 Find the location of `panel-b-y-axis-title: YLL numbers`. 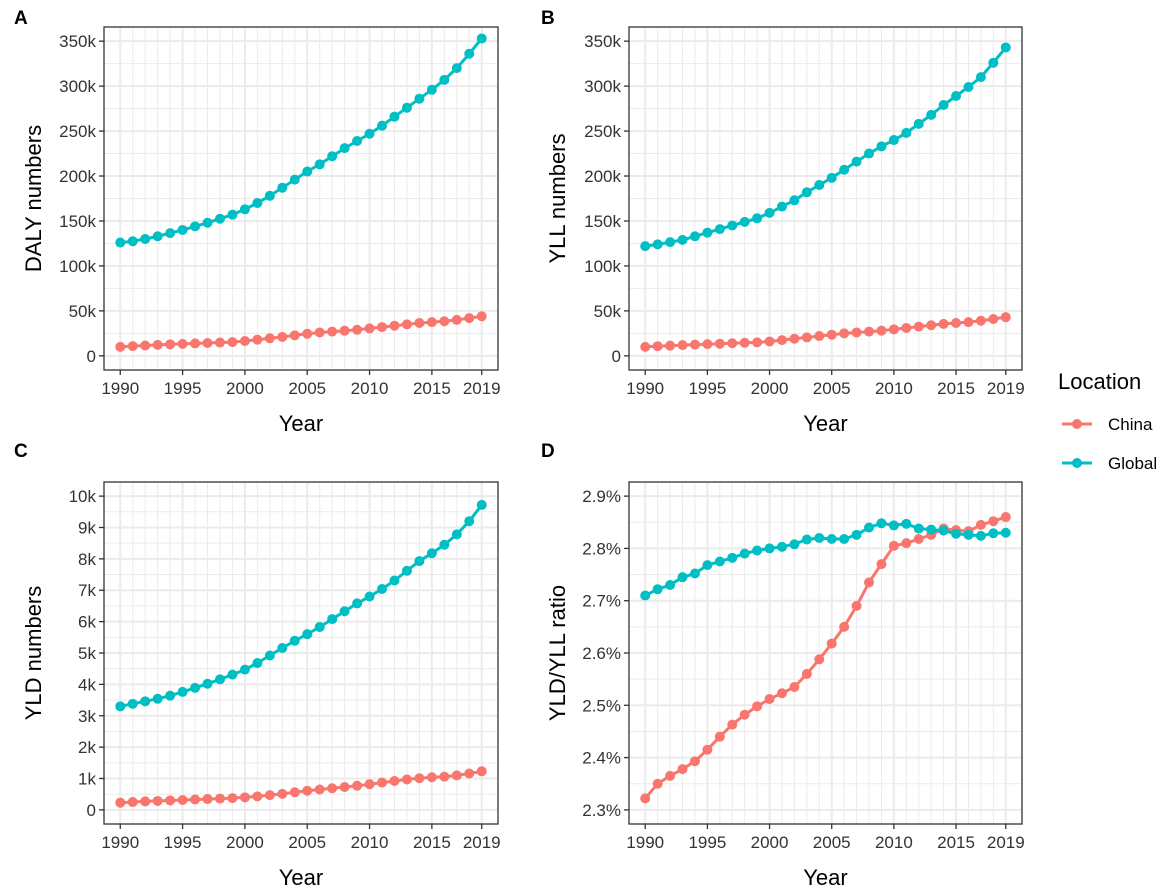

panel-b-y-axis-title: YLL numbers is located at coordinates (557, 198).